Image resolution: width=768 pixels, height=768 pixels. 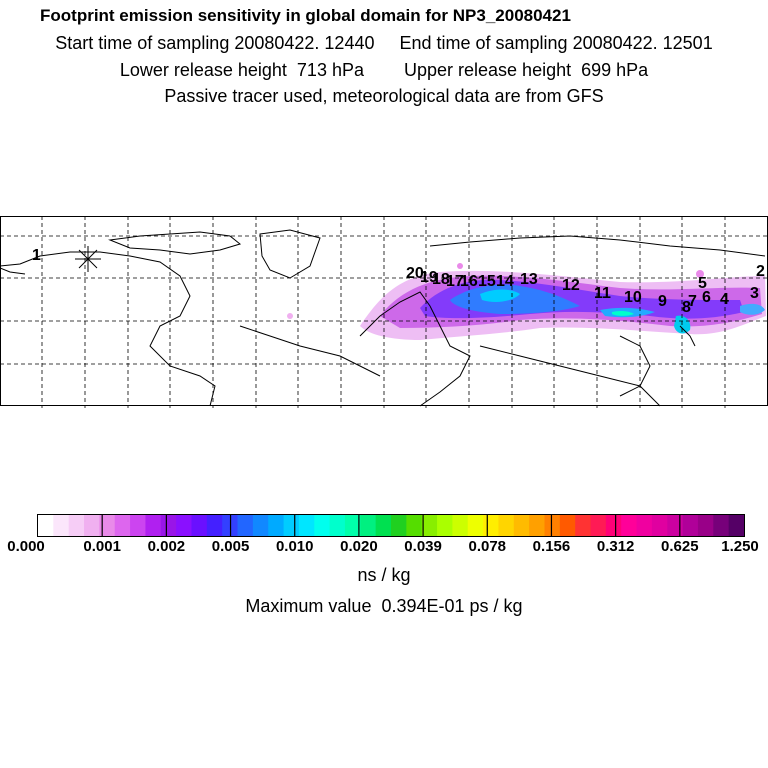 What do you see at coordinates (724, 299) in the screenshot?
I see `trajectory-label: 4` at bounding box center [724, 299].